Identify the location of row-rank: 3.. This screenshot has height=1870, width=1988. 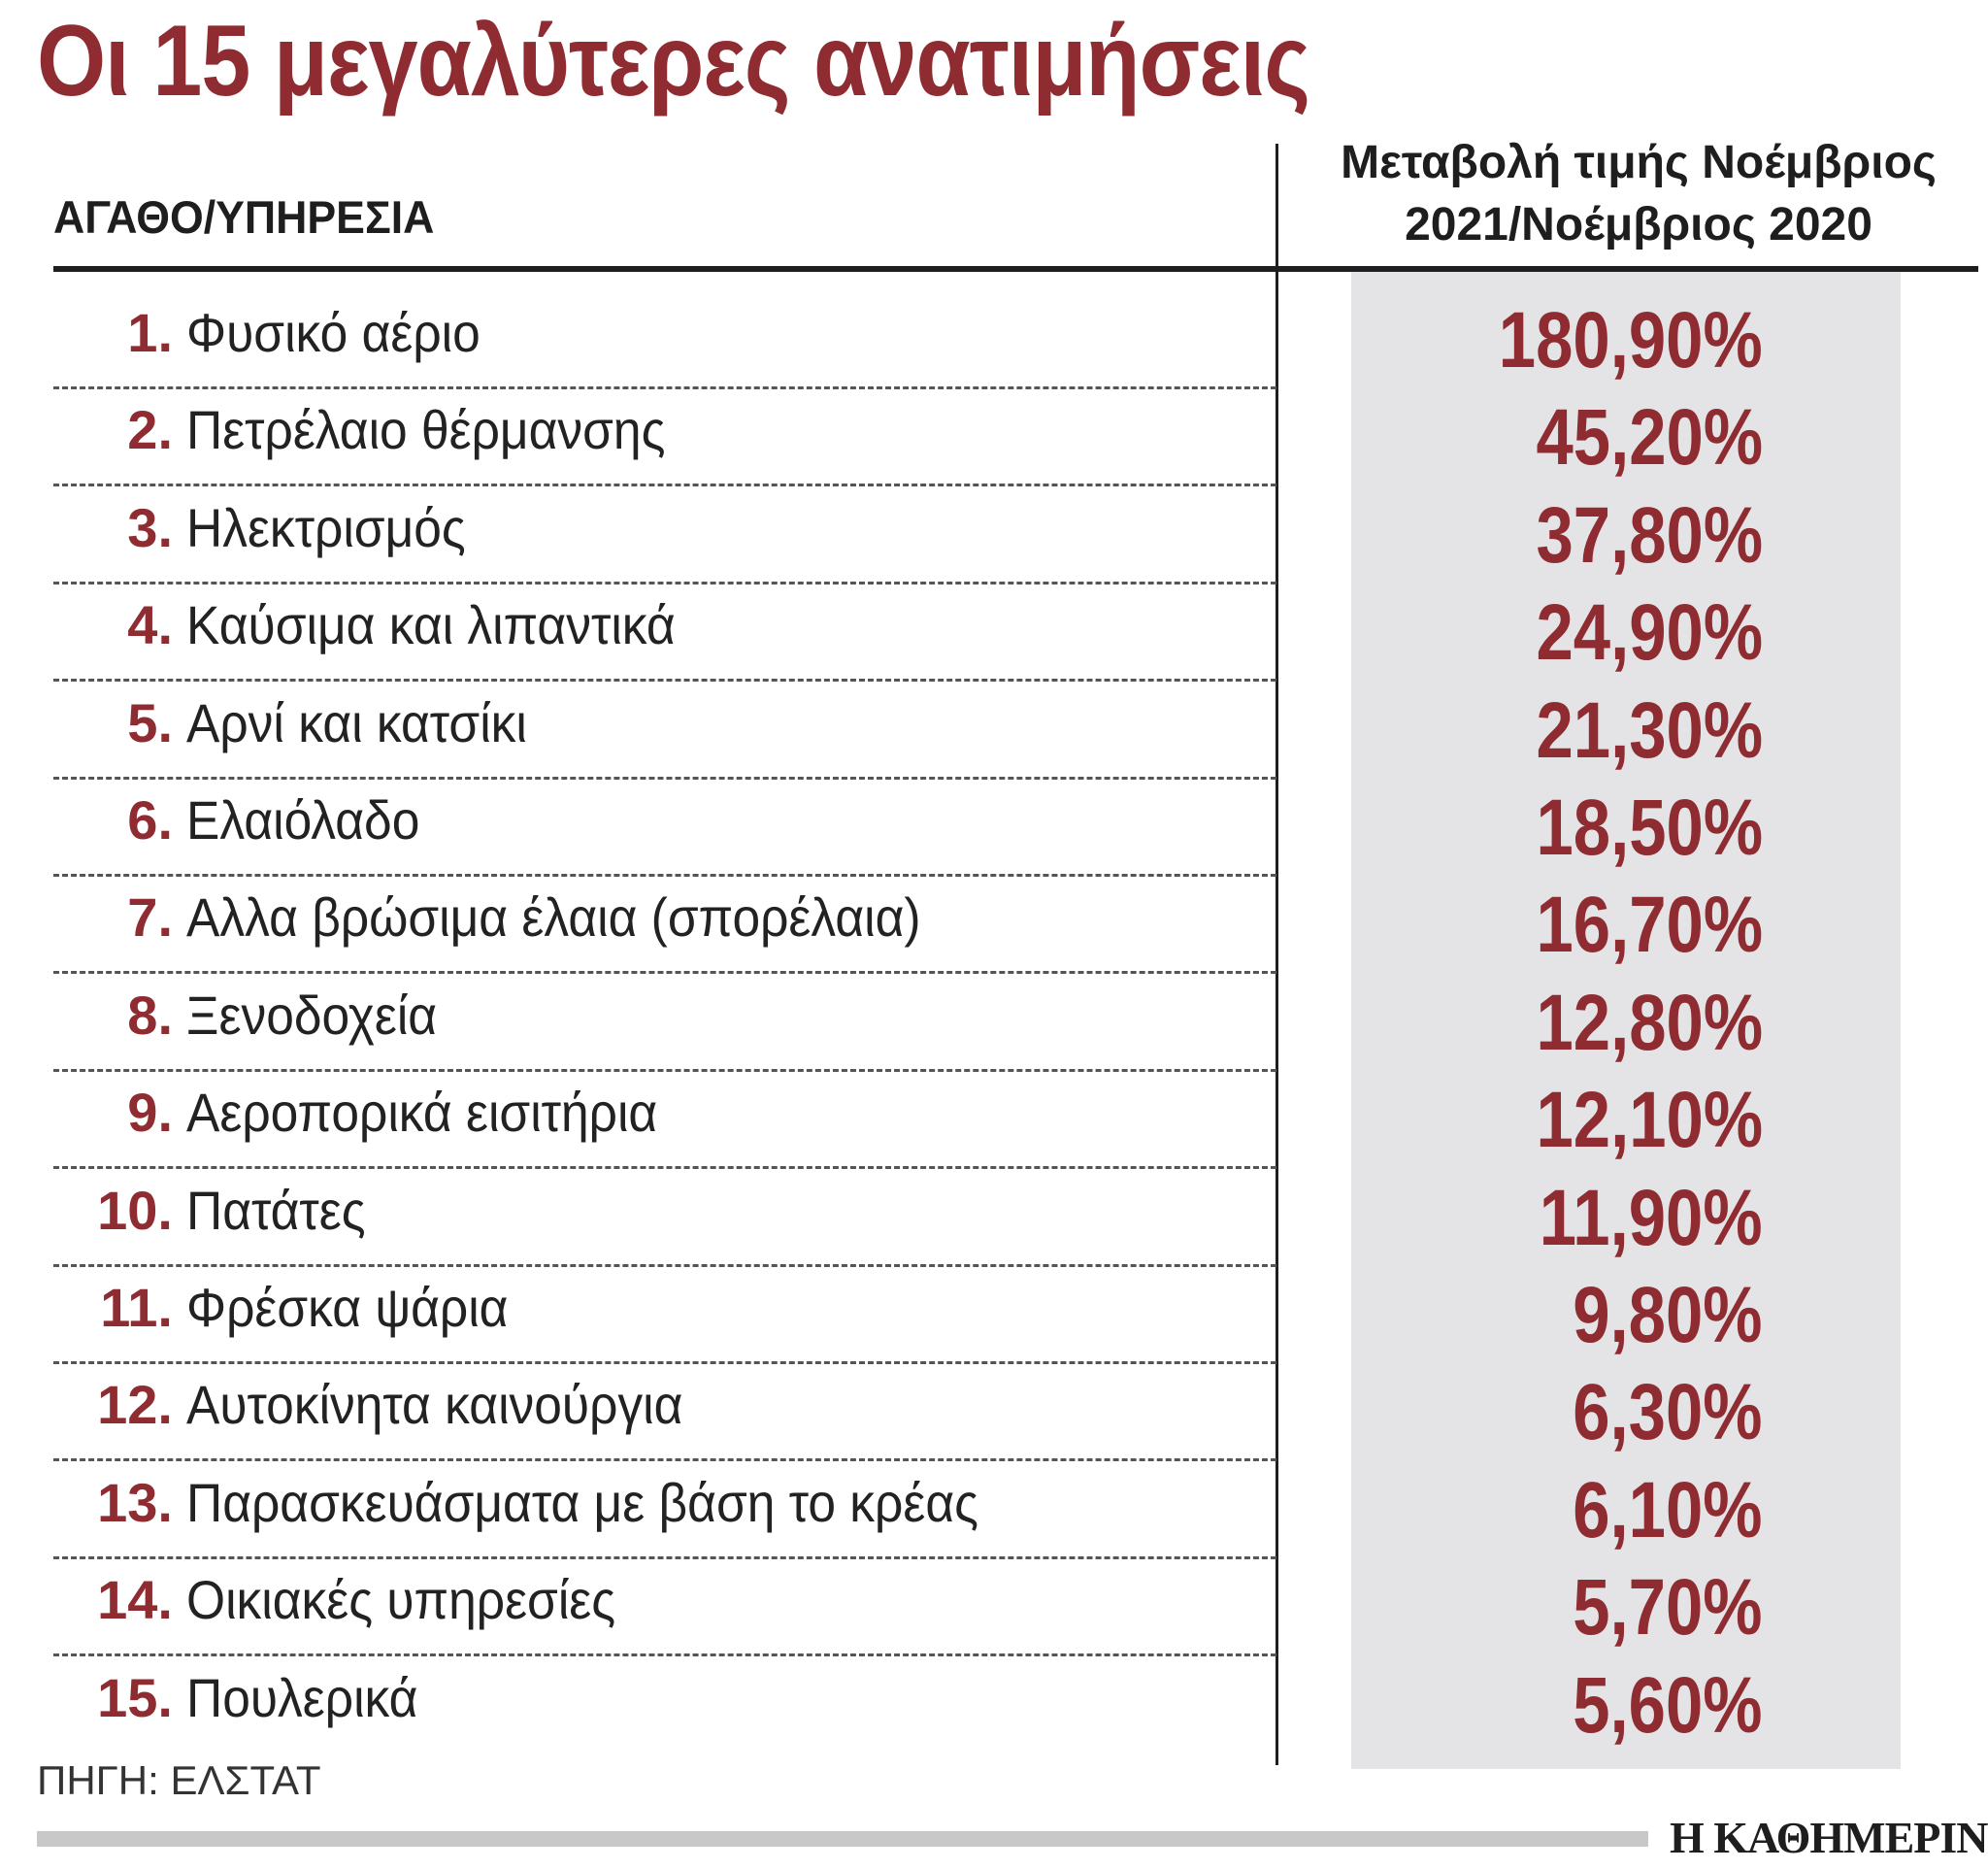
(150, 527).